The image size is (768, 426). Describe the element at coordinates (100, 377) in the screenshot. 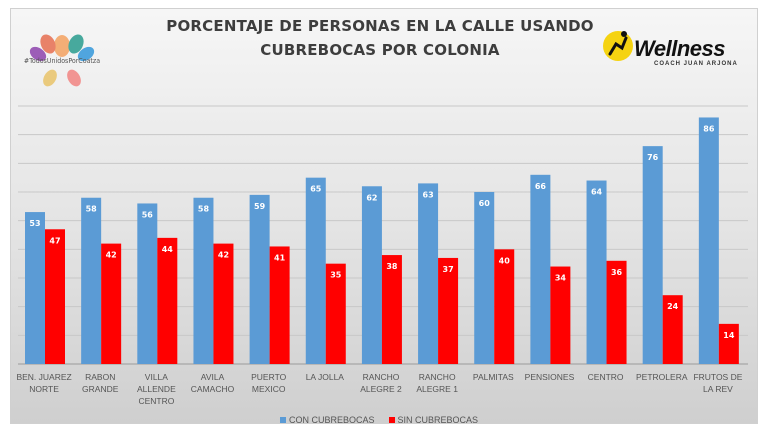

I see `category-label: RABON` at that location.